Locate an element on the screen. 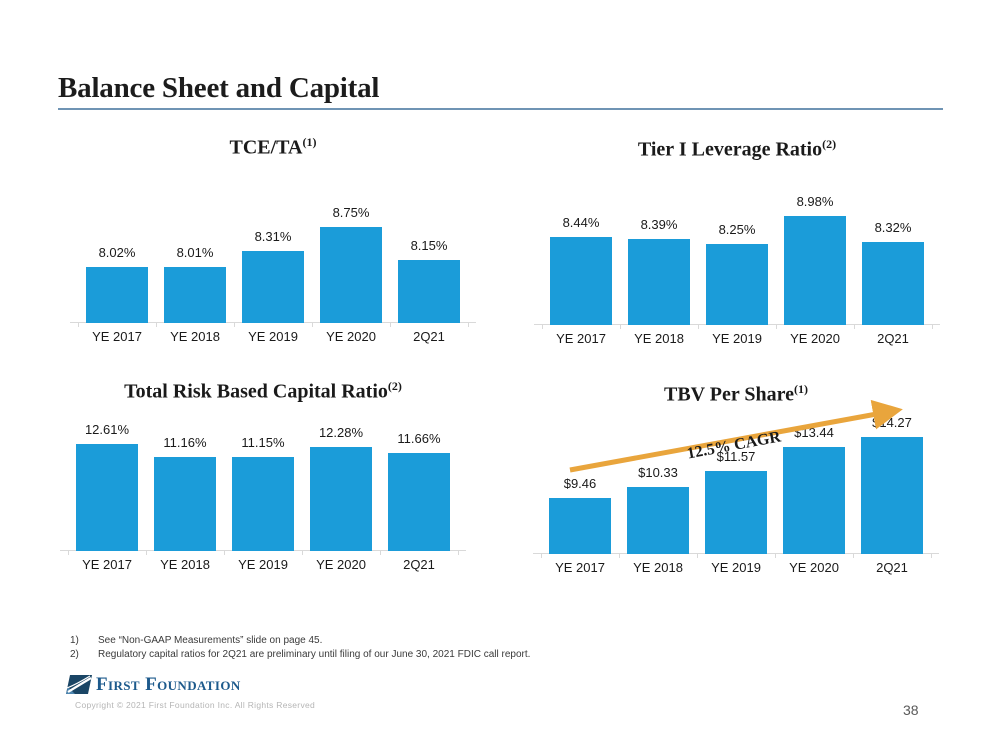  plot-area: 8.44% 8.39% 8.25% 8.98% 8.32% is located at coordinates (737, 243).